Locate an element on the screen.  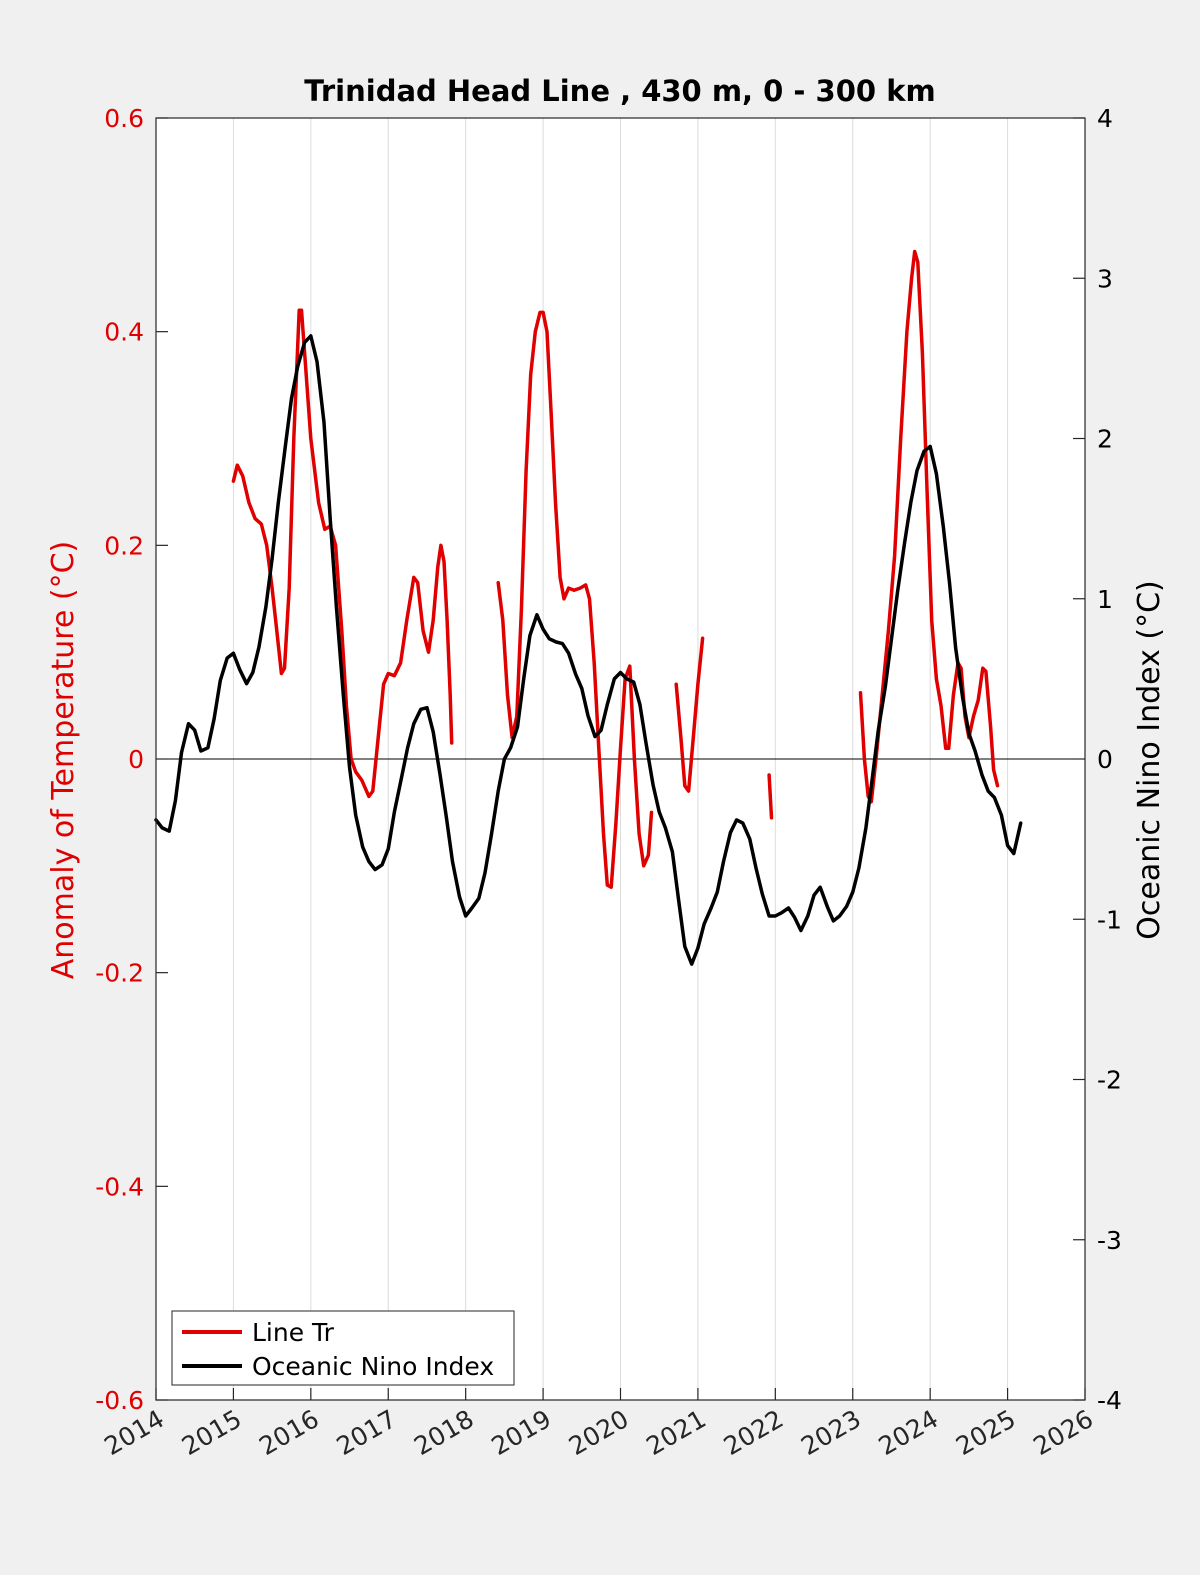
legend: Line Tr Oceanic Nino Index is located at coordinates (343, 1348).